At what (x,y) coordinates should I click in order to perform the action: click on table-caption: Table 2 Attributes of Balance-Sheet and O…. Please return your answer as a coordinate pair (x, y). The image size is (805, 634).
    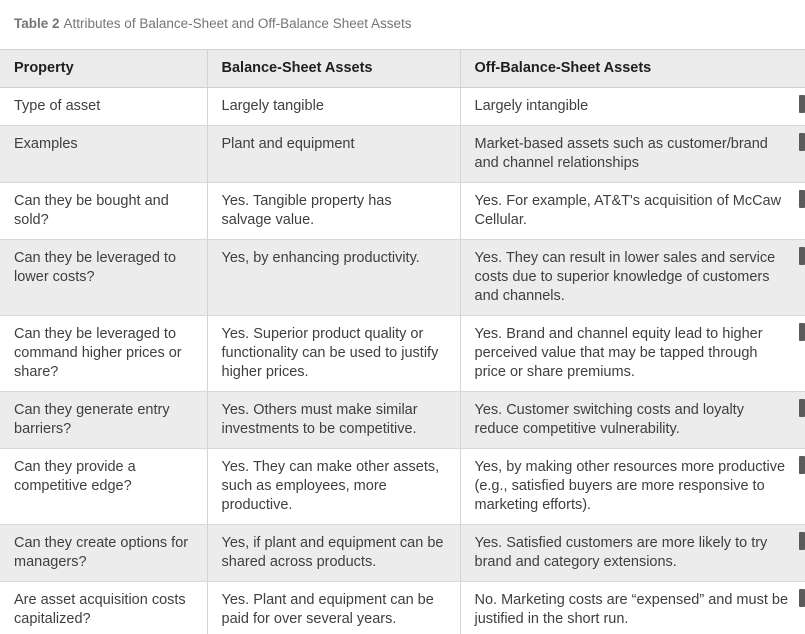
    Looking at the image, I should click on (402, 24).